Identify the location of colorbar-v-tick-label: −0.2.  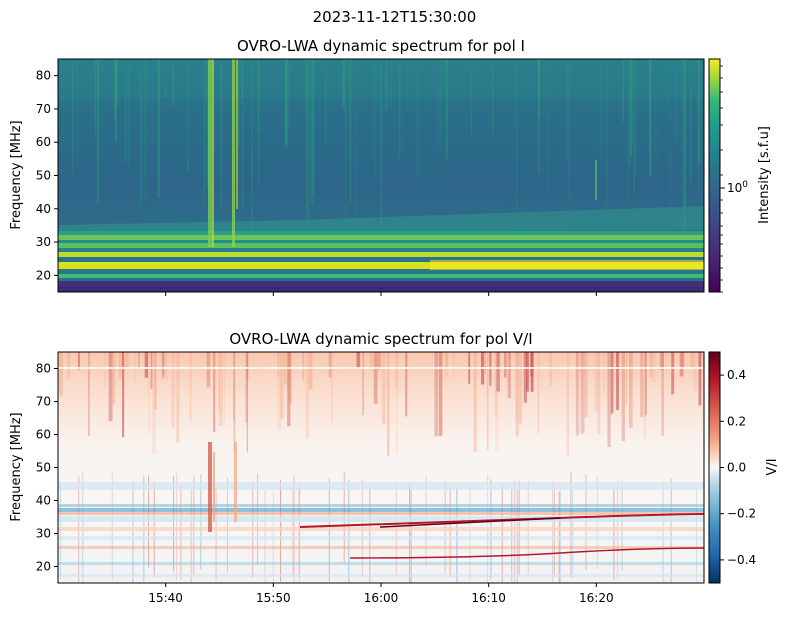
(741, 514).